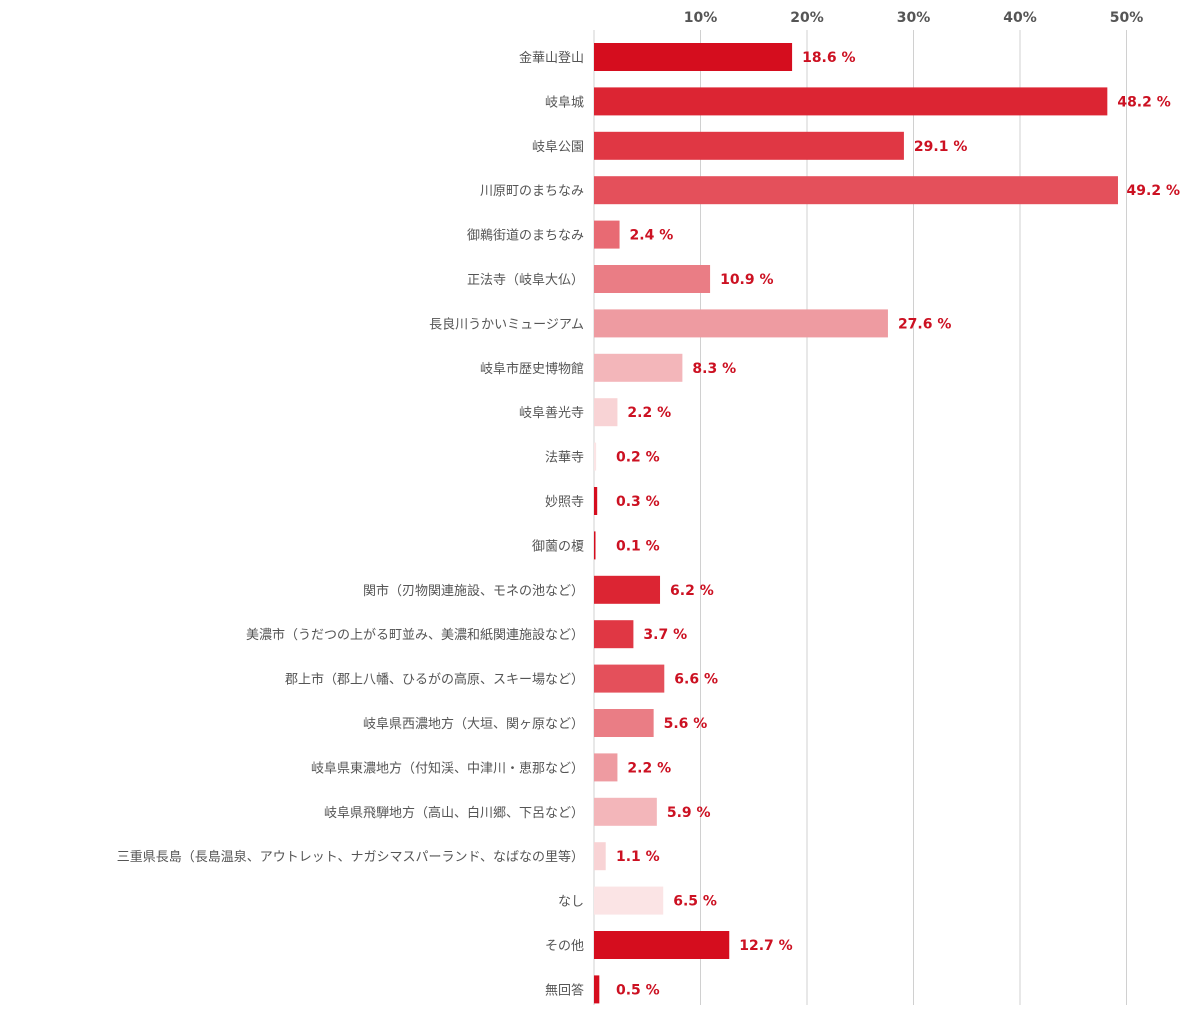  What do you see at coordinates (807, 18) in the screenshot?
I see `x-tick-label: 20%` at bounding box center [807, 18].